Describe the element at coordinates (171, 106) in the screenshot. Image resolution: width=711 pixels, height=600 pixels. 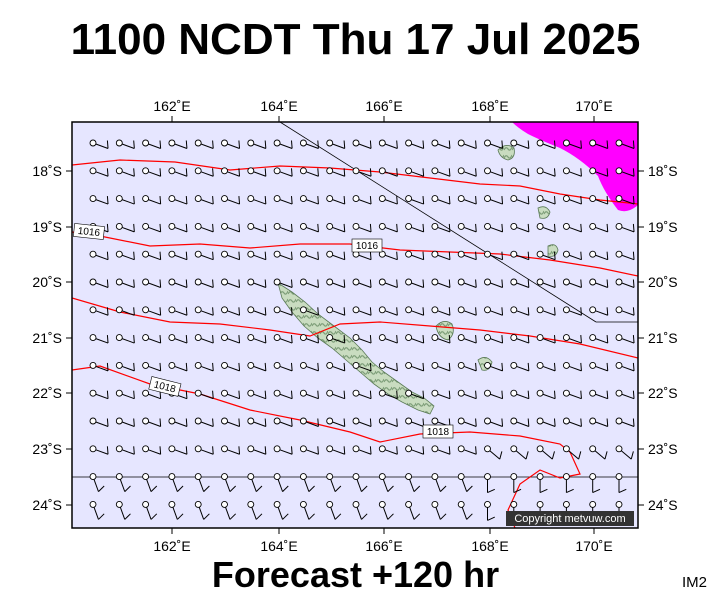
I see `lon-label-top: 162˚E` at that location.